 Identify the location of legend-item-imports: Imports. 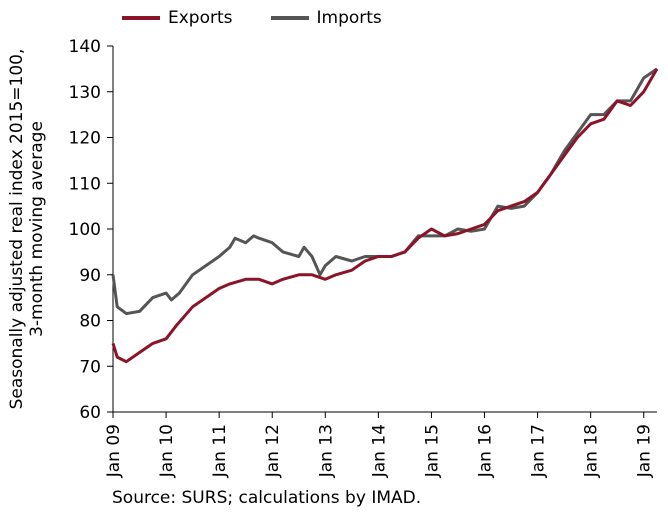
(326, 18).